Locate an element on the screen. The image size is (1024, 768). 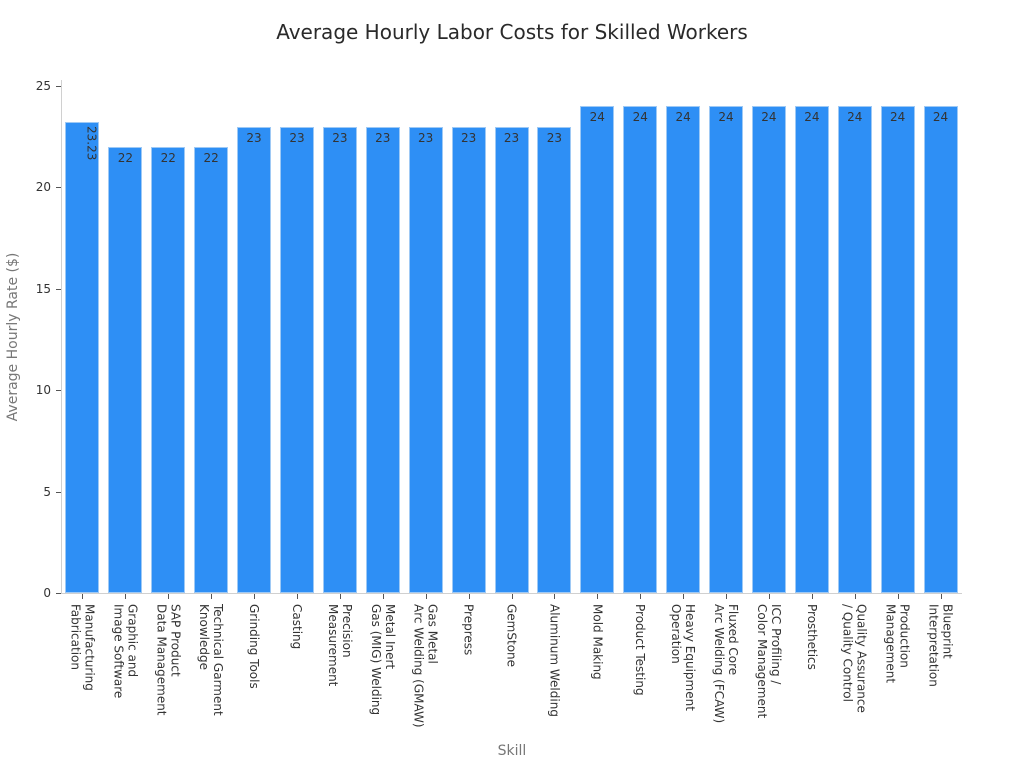
x-tick-label: Quality Assurance / Quality Control is located at coordinates (854, 658).